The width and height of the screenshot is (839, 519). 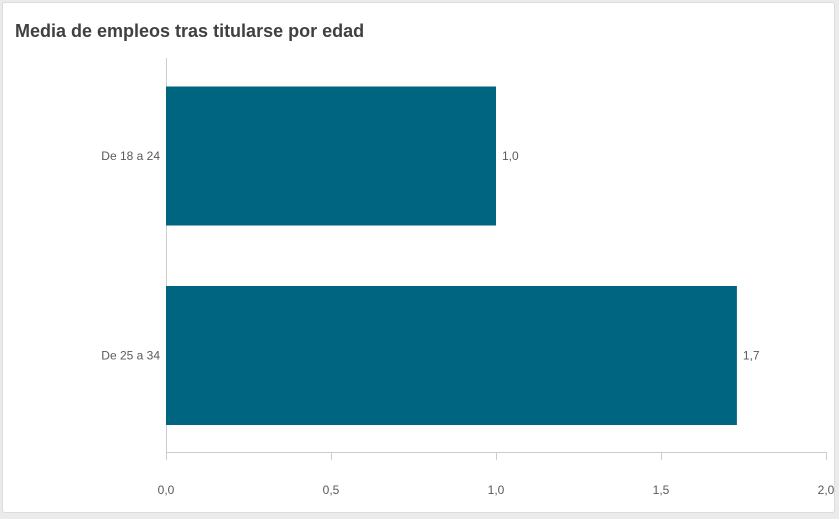 What do you see at coordinates (166, 490) in the screenshot?
I see `x-tick-label: 0,0` at bounding box center [166, 490].